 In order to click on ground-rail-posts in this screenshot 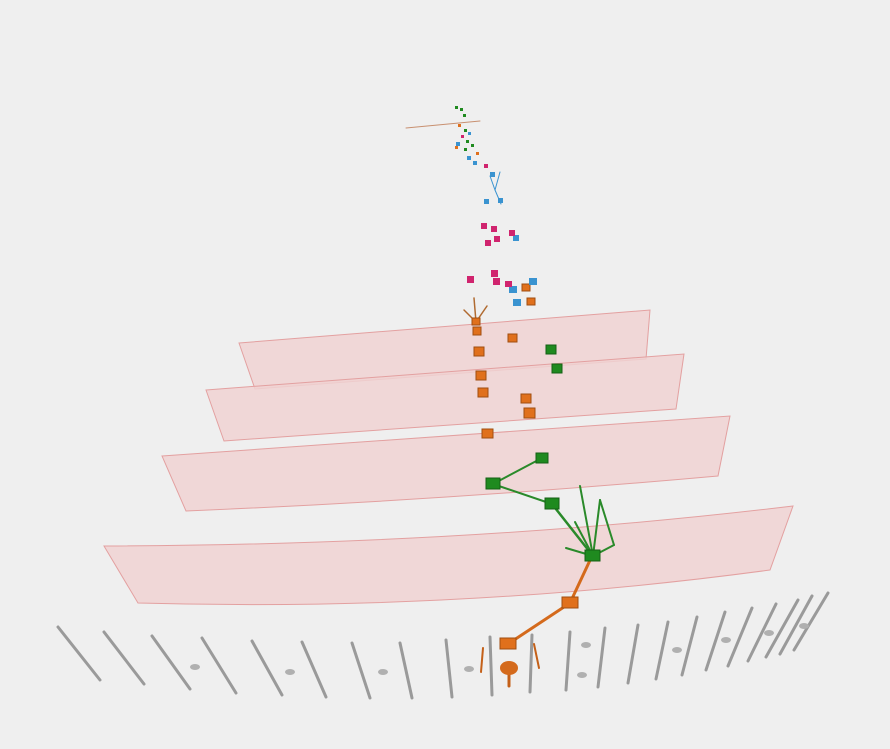, I will do `click(443, 645)`.